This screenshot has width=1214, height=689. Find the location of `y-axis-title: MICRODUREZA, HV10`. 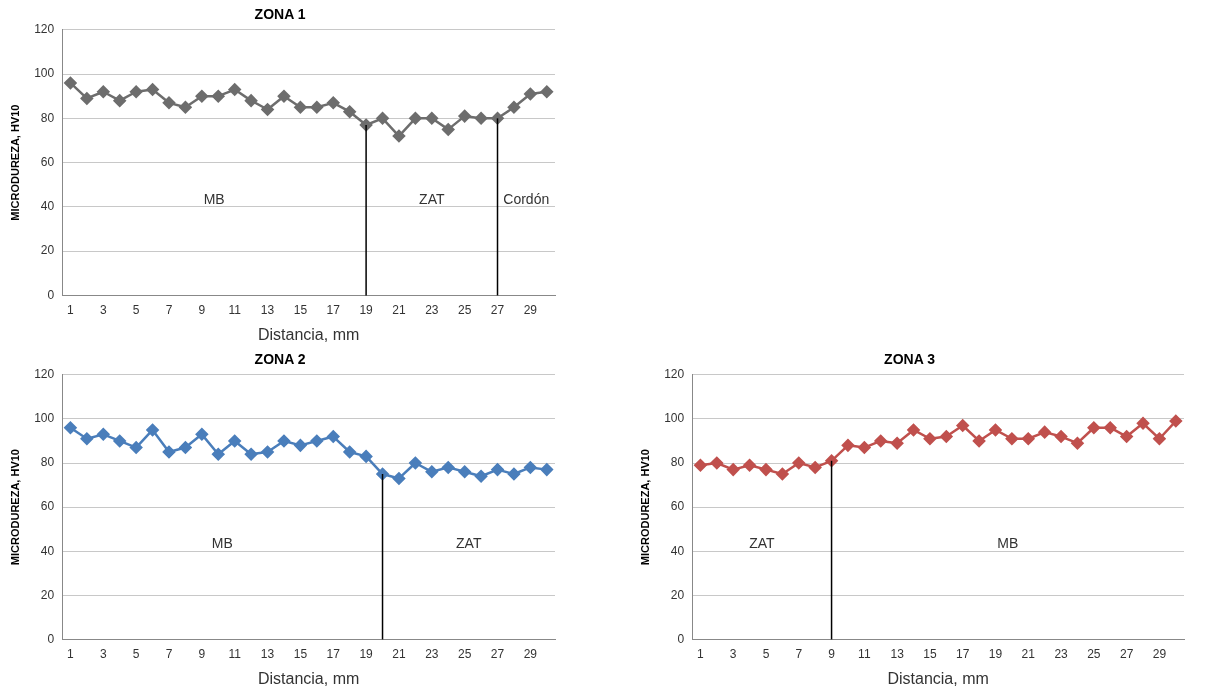

y-axis-title: MICRODUREZA, HV10 is located at coordinates (14, 162).